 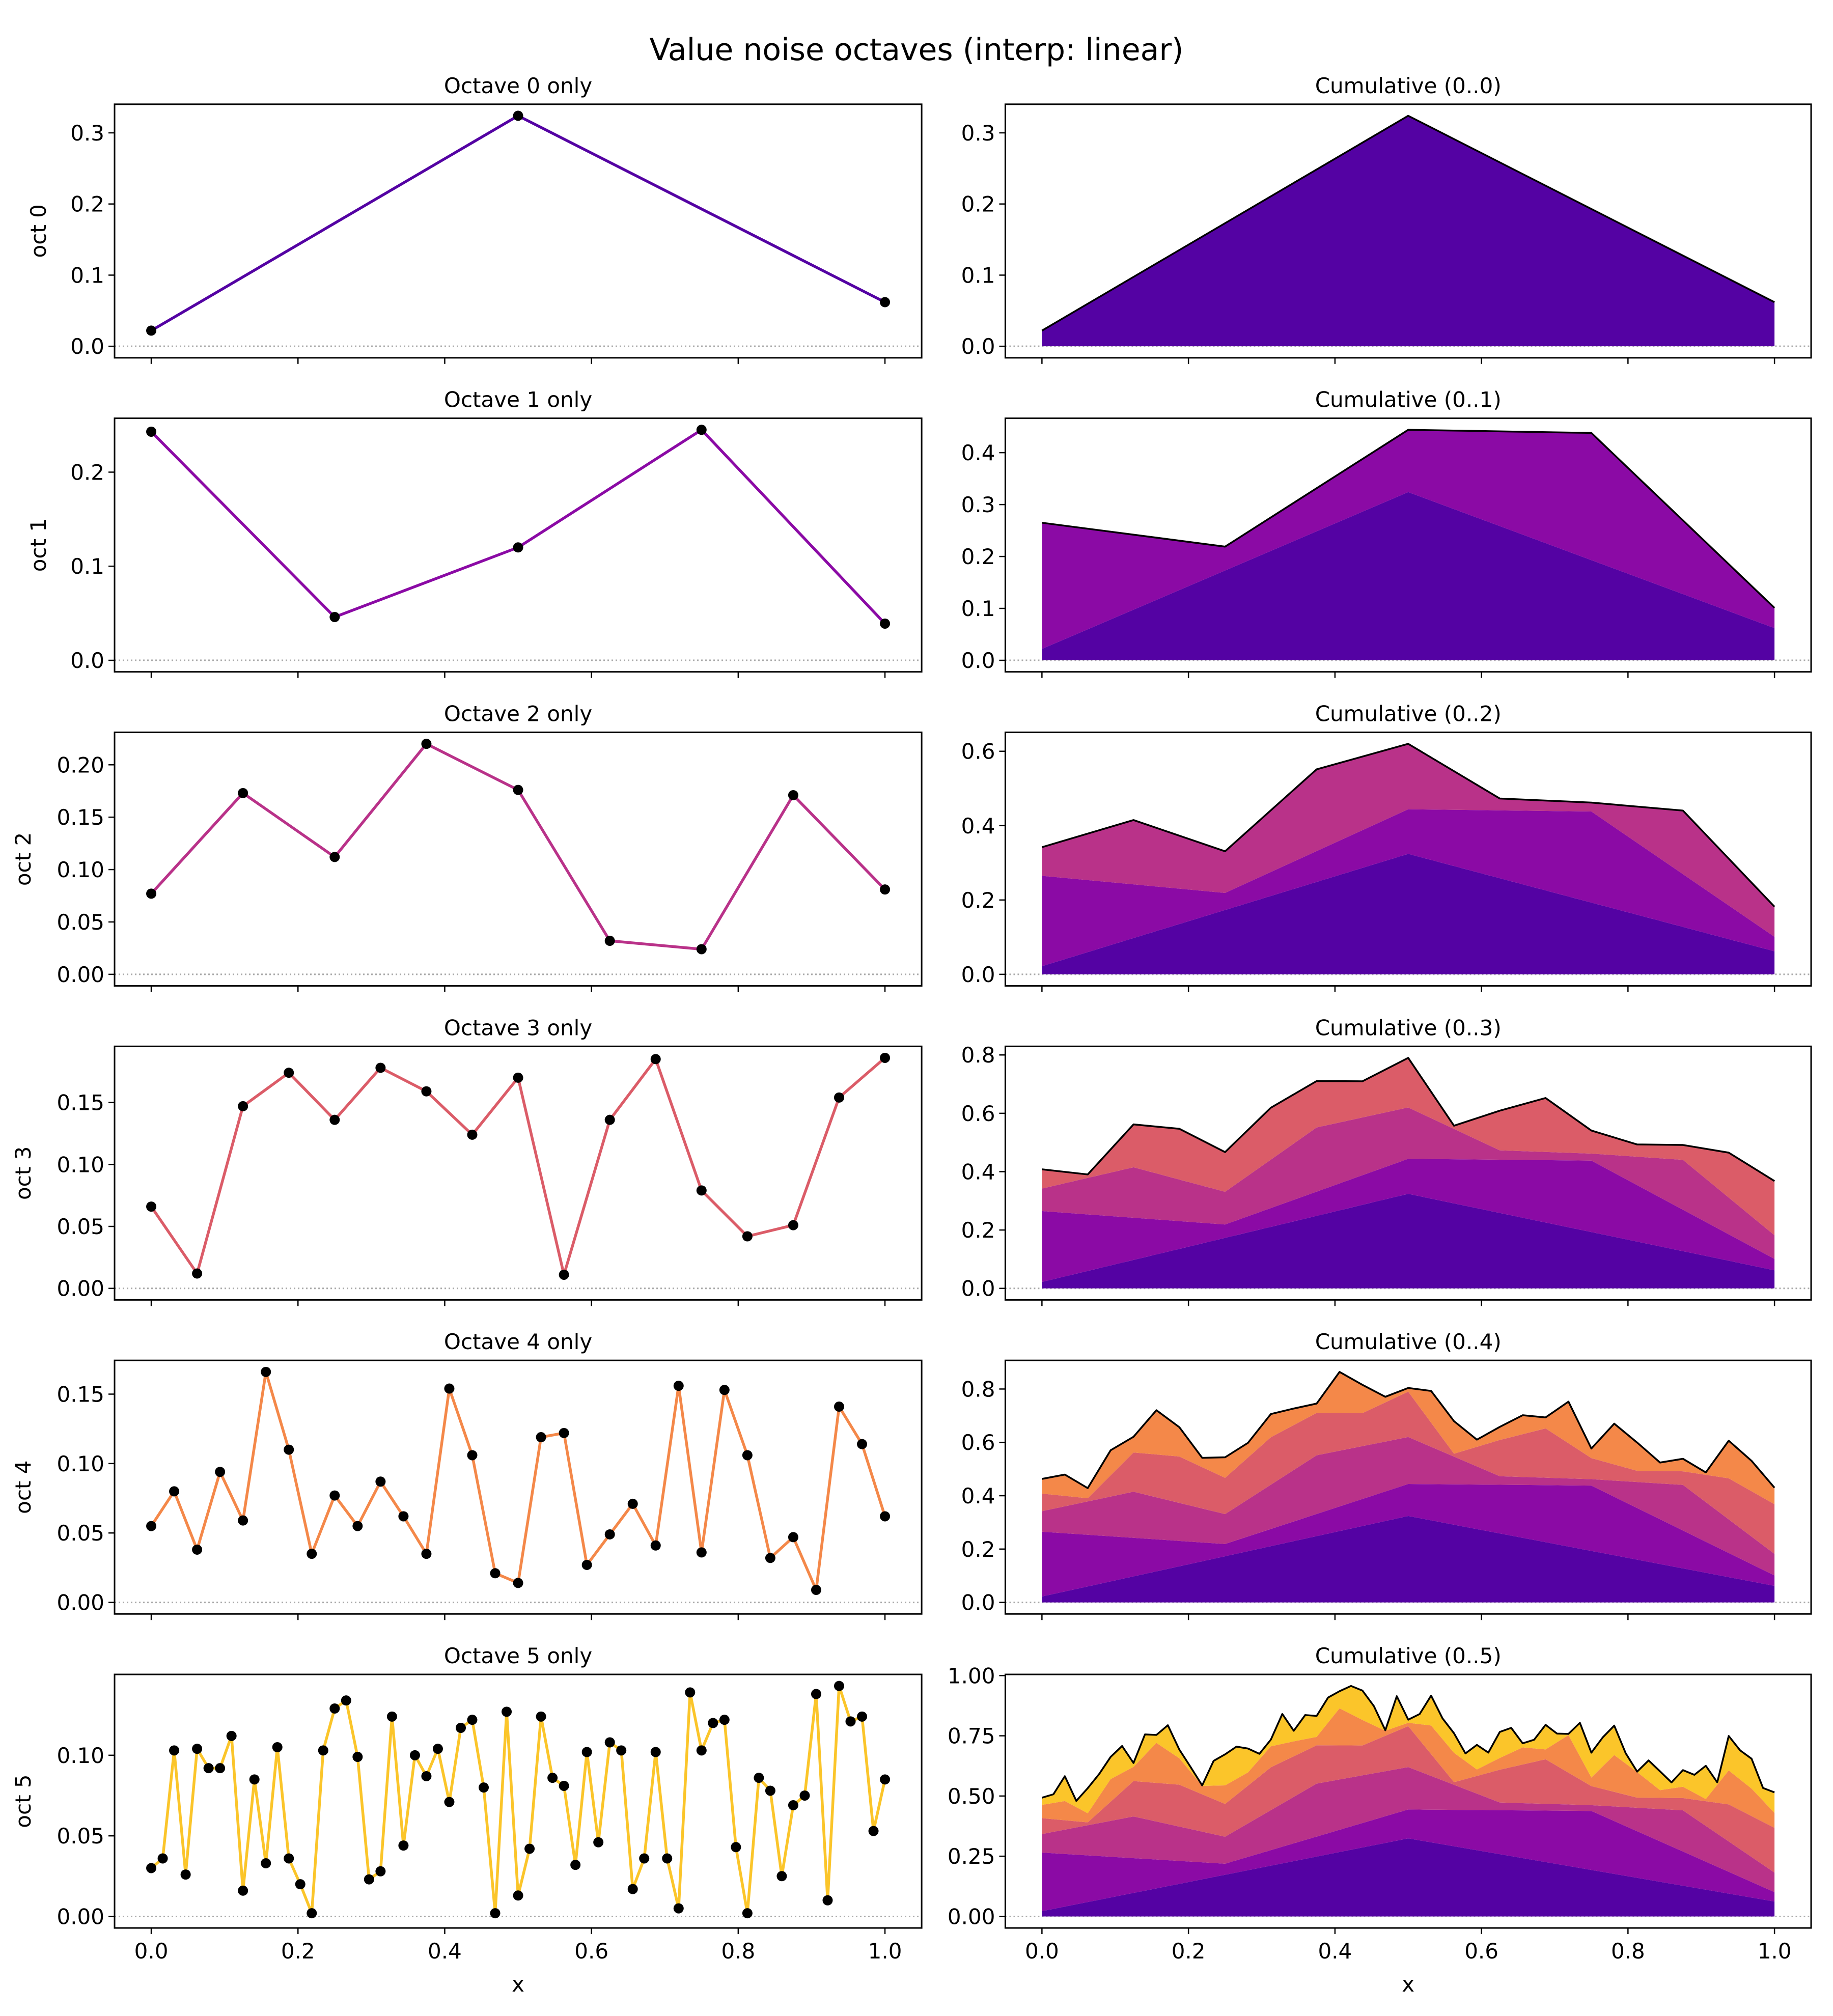 I want to click on octave-1-ytick-label: 0.2, so click(x=87, y=472).